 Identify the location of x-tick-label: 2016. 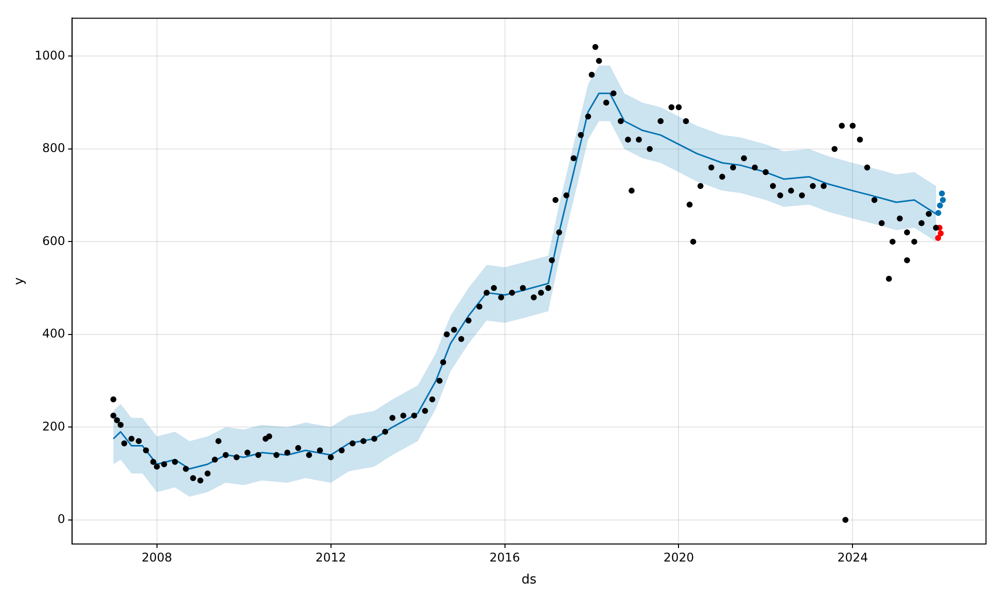
(504, 557).